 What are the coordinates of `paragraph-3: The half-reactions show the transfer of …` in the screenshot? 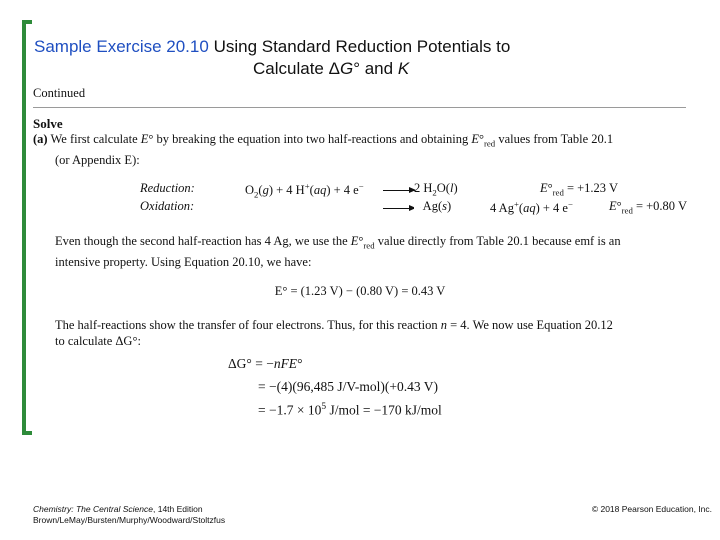 It's located at (375, 333).